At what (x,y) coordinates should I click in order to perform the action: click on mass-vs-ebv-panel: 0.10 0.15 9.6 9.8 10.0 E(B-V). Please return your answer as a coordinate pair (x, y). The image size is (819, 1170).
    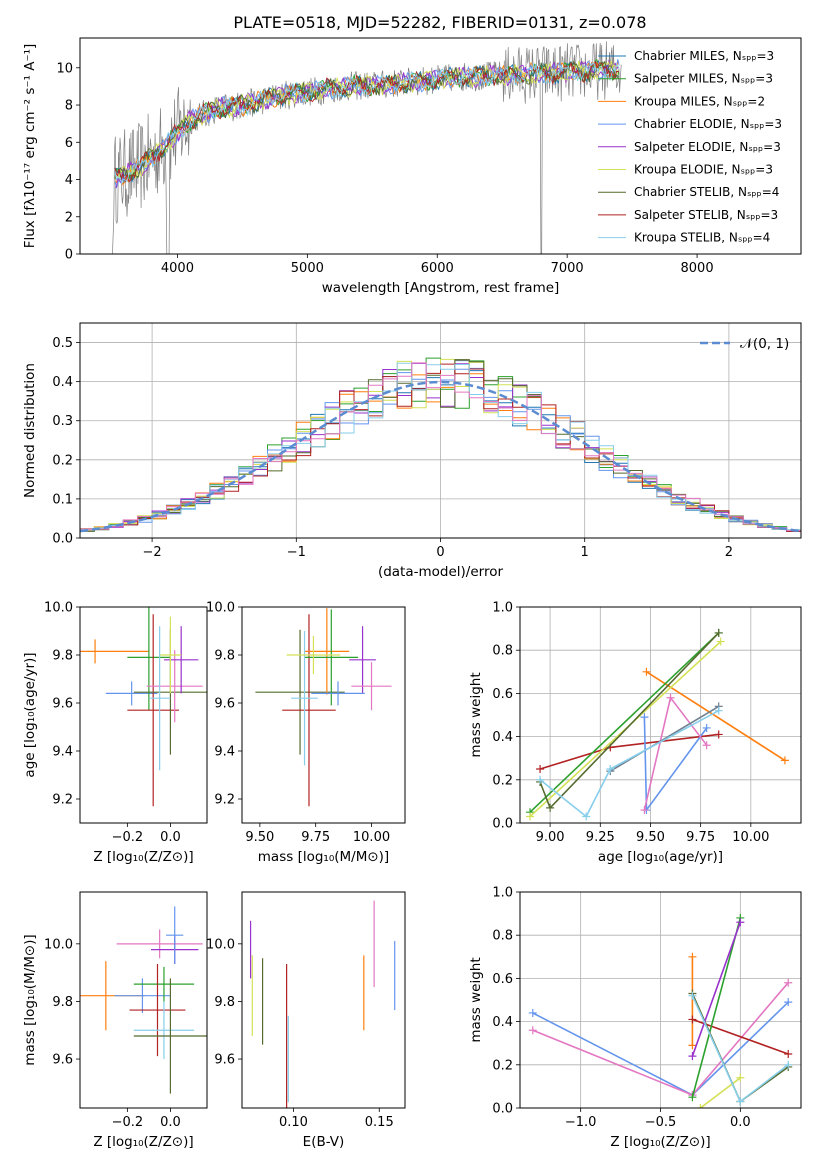
    Looking at the image, I should click on (306, 1020).